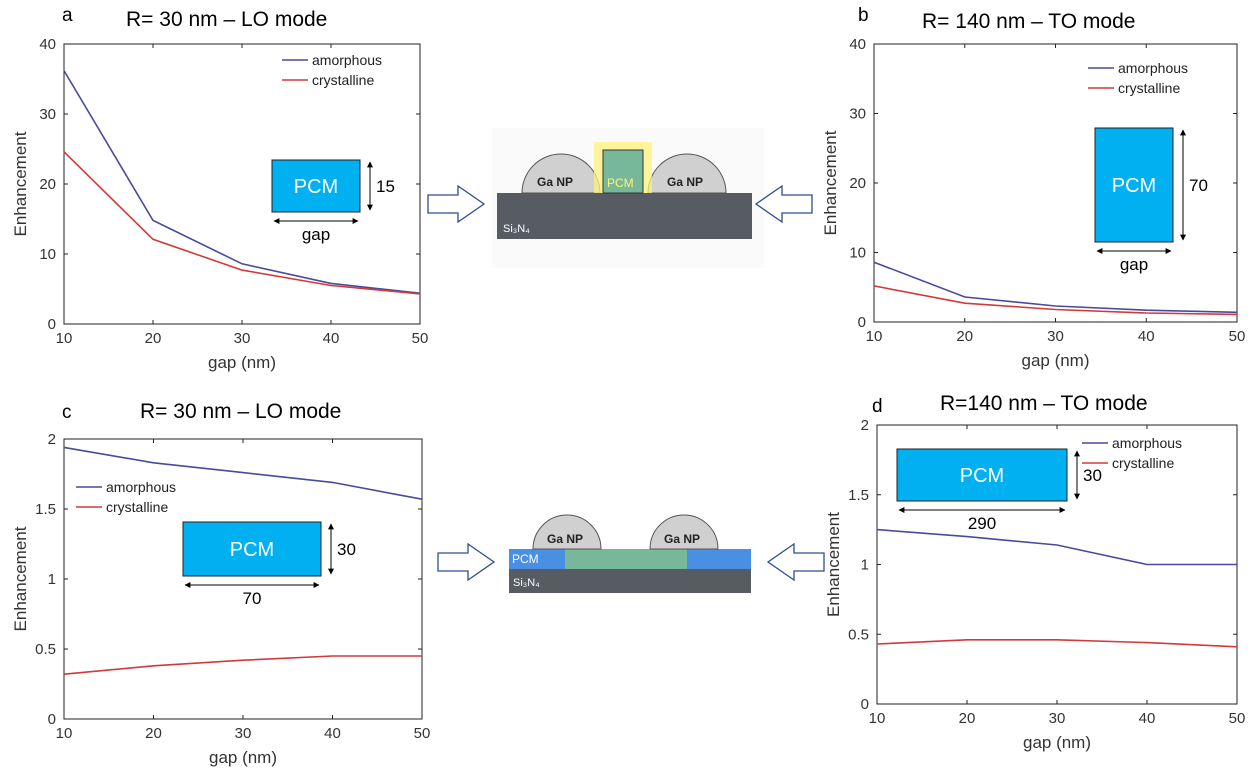 The height and width of the screenshot is (780, 1254). I want to click on x-axis-label-a: gap (nm), so click(242, 362).